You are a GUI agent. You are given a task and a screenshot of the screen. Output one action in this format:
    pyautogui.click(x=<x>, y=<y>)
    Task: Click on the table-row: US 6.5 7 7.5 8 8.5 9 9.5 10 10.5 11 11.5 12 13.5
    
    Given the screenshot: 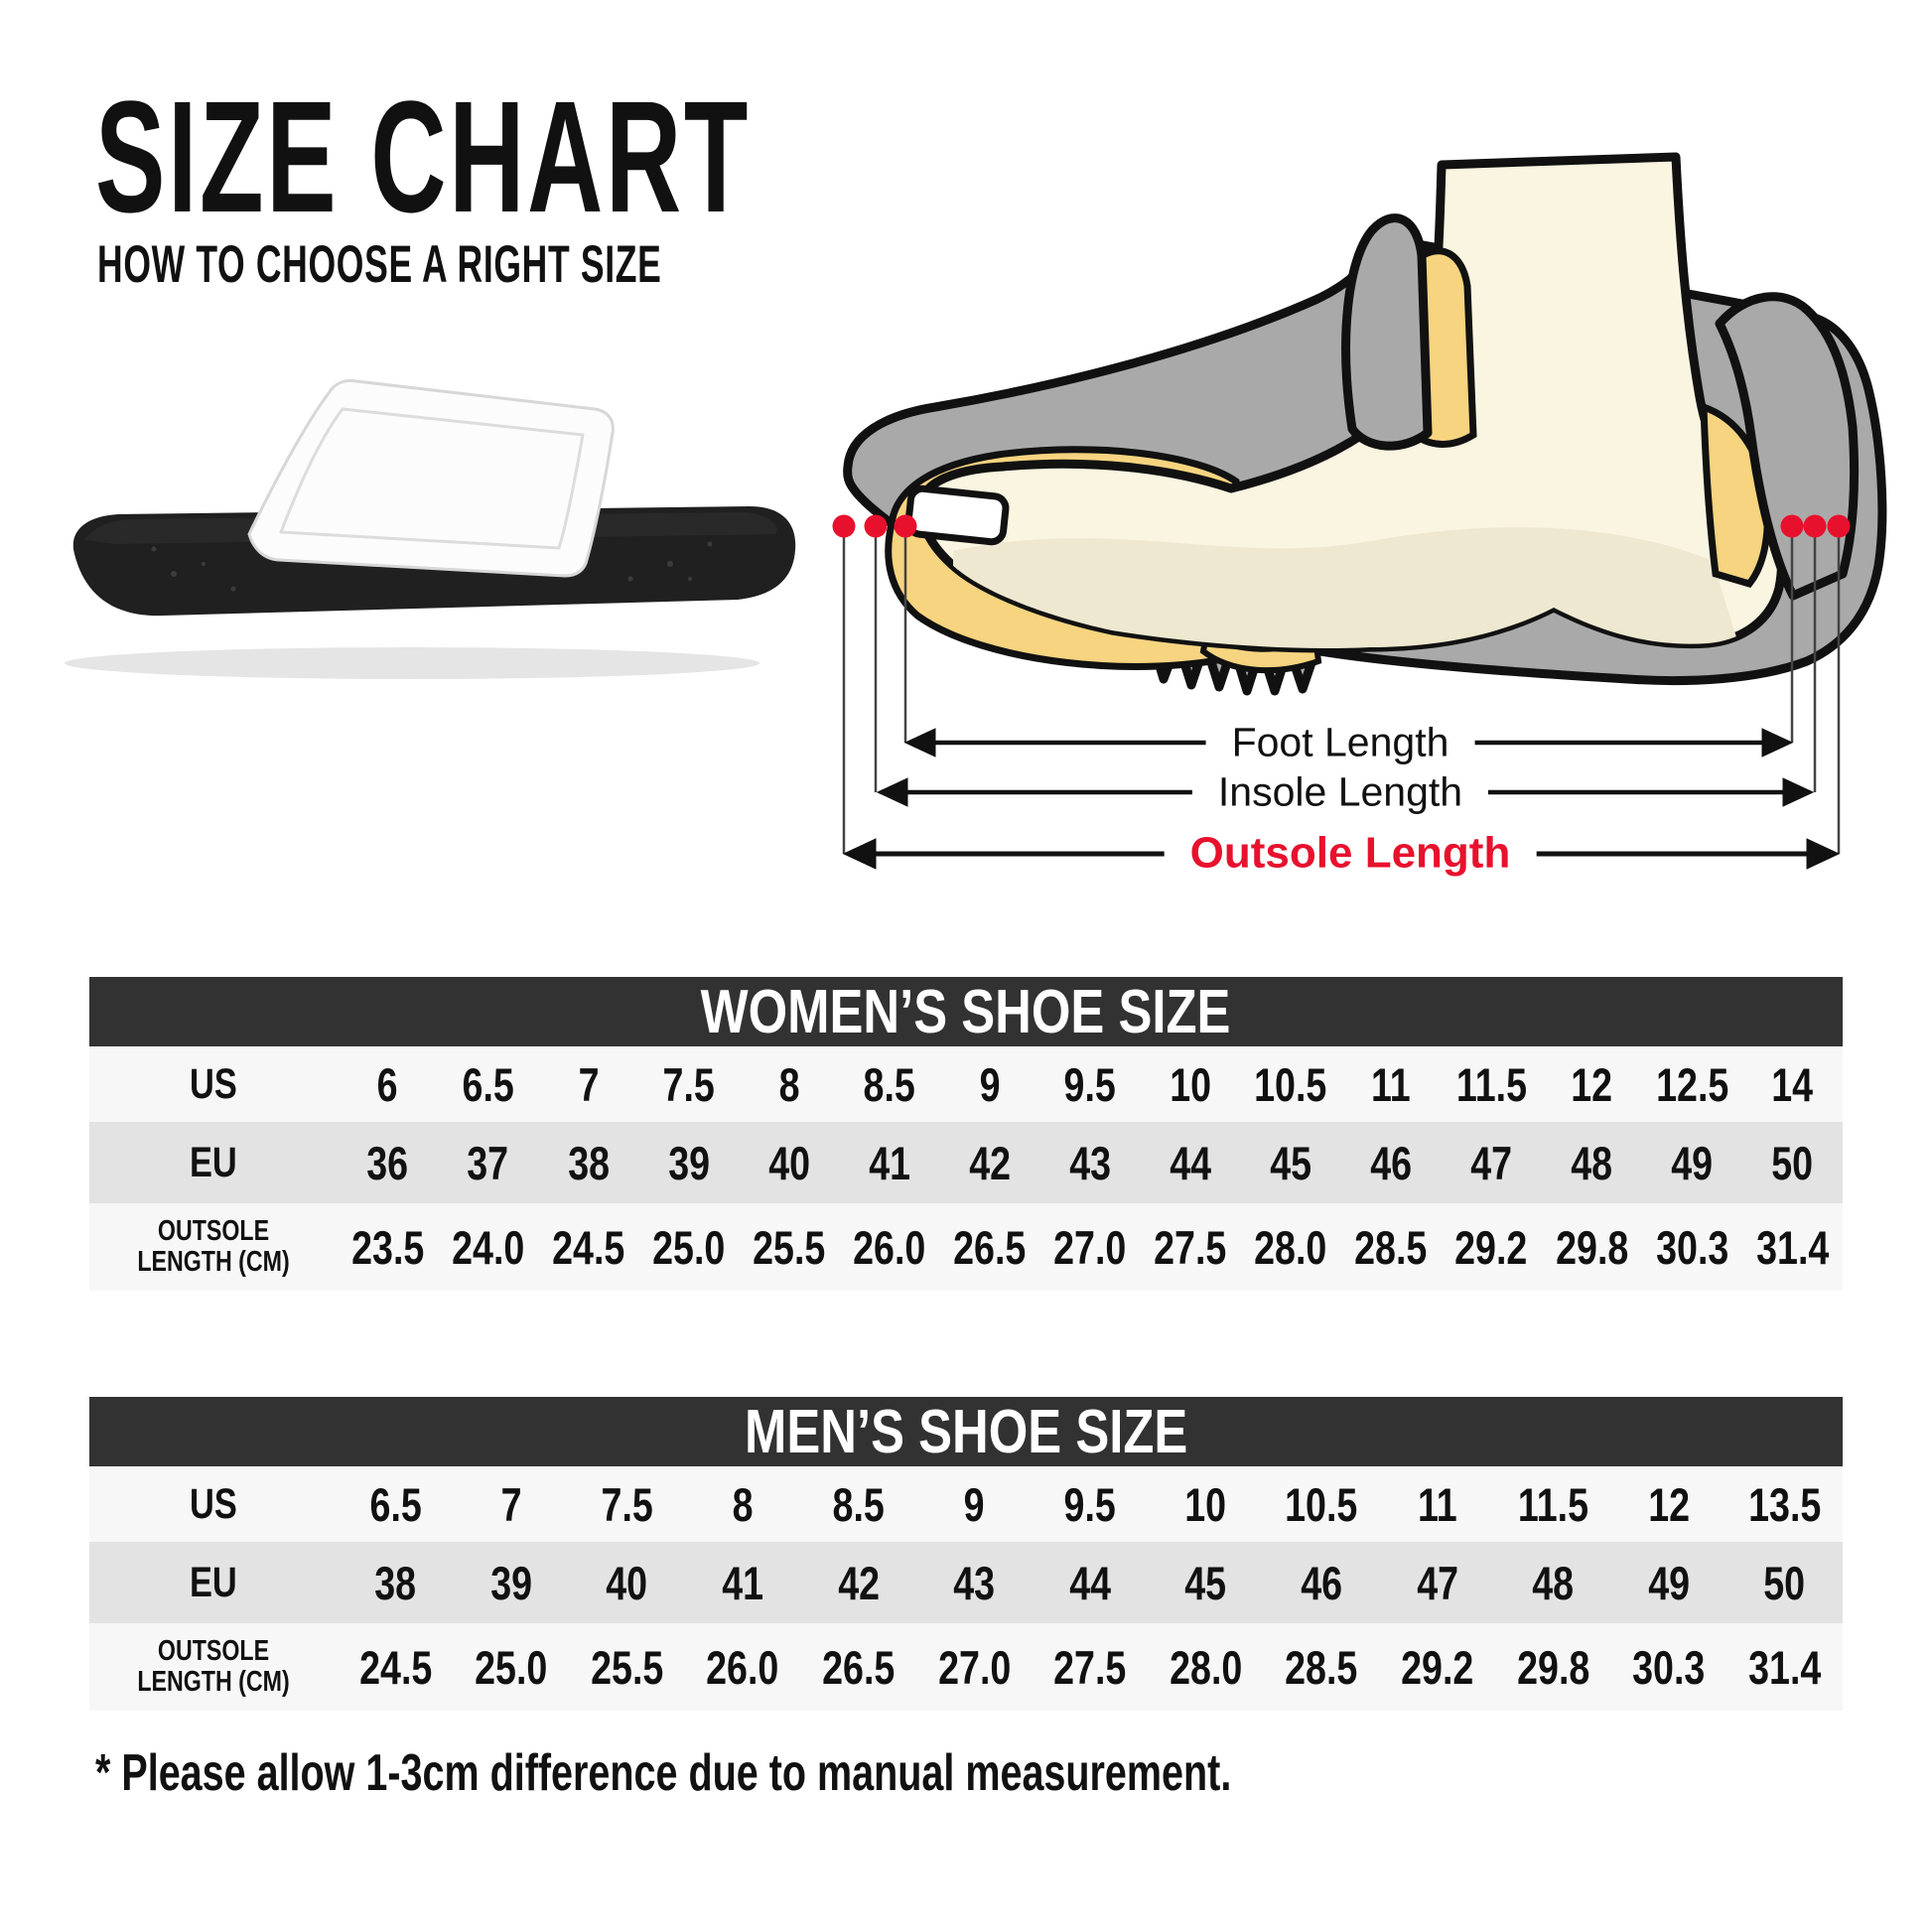 What is the action you would take?
    pyautogui.click(x=966, y=1504)
    